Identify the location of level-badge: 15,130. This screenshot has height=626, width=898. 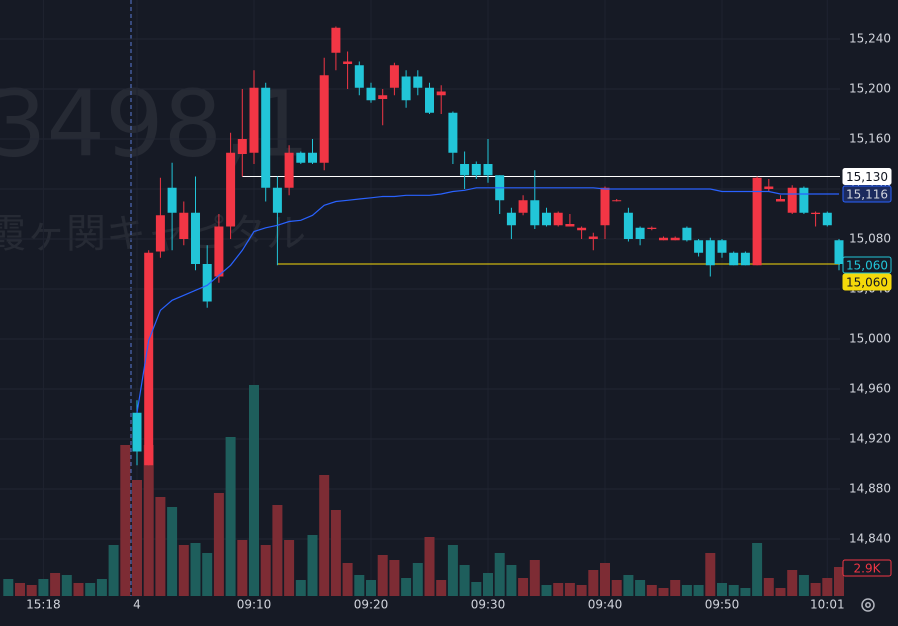
(867, 177).